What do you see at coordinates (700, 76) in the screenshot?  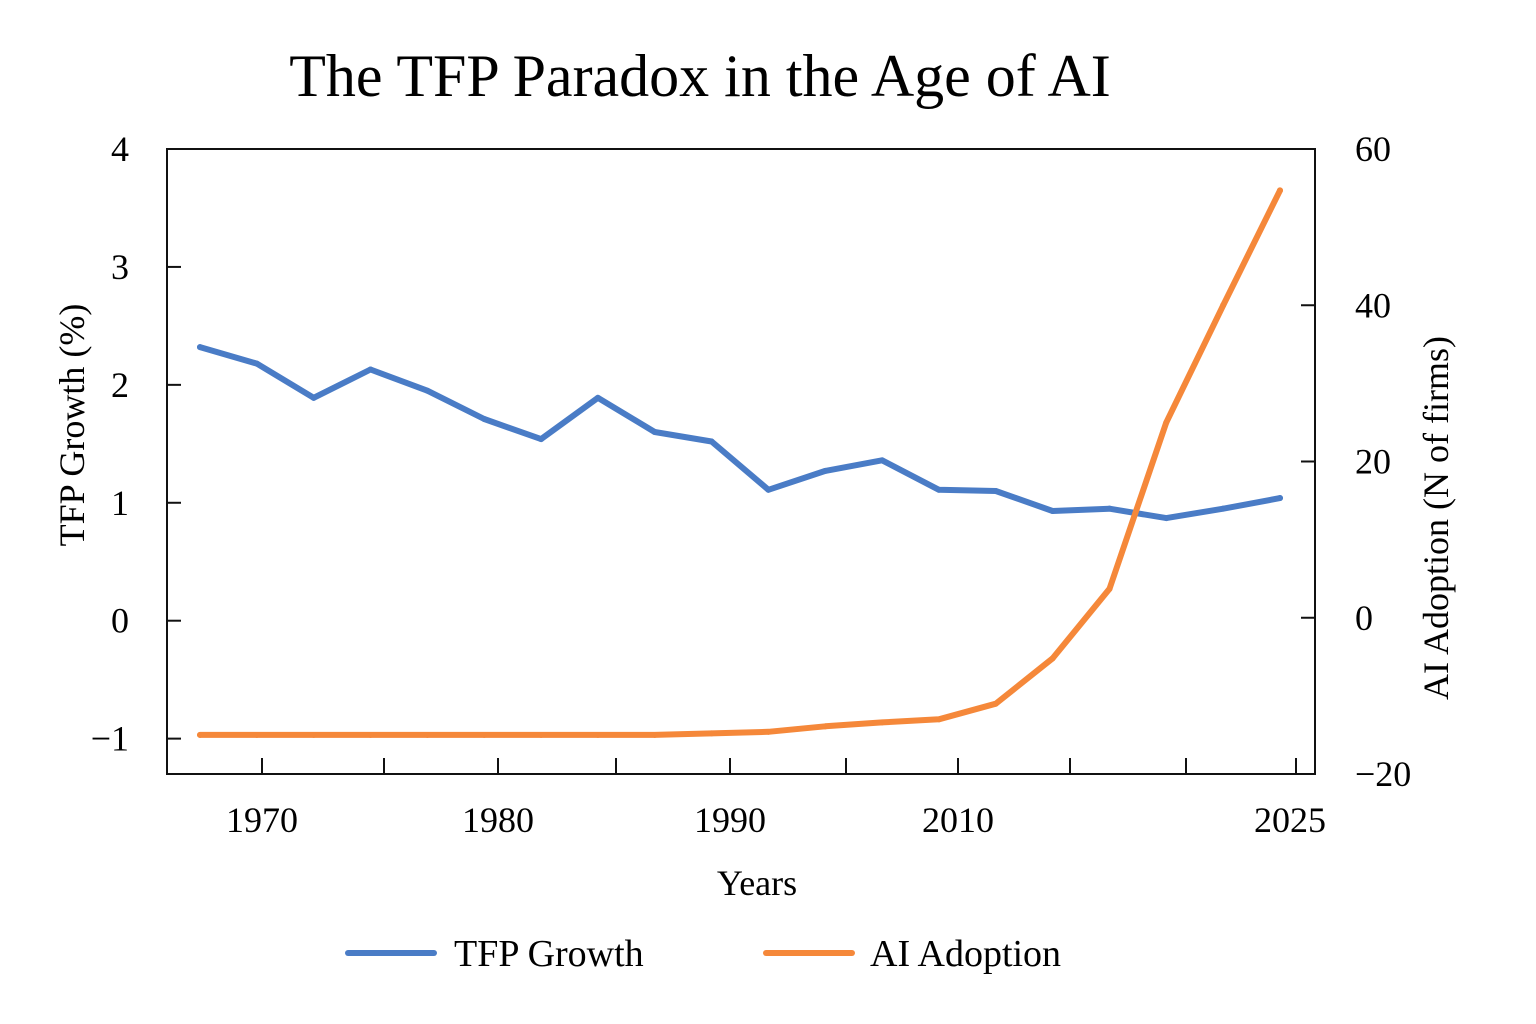 I see `chart-title: The TFP Paradox in the Age of AI` at bounding box center [700, 76].